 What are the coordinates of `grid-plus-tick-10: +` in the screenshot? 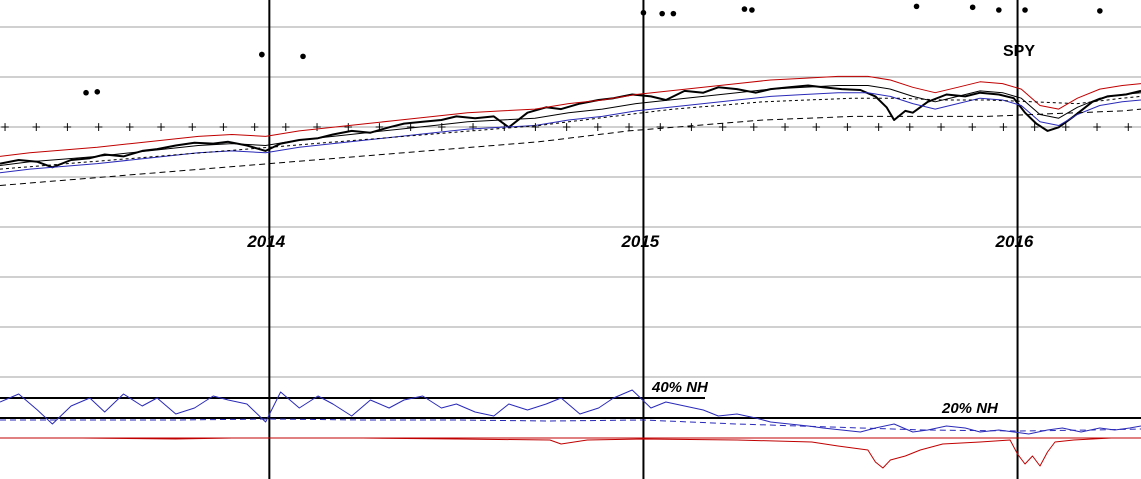 It's located at (317, 127).